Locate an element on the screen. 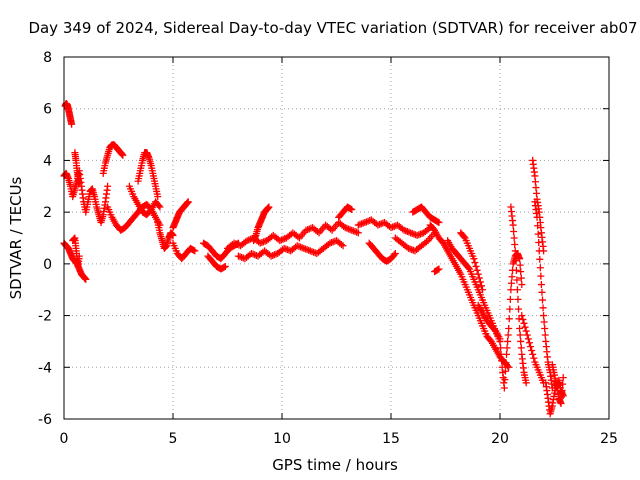 The image size is (640, 480). series-arc-k is located at coordinates (180, 215).